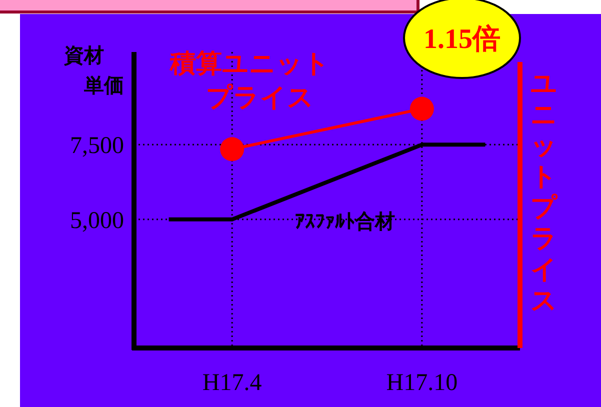 The image size is (601, 407). Describe the element at coordinates (232, 383) in the screenshot. I see `x-tick-label: H17.4` at that location.